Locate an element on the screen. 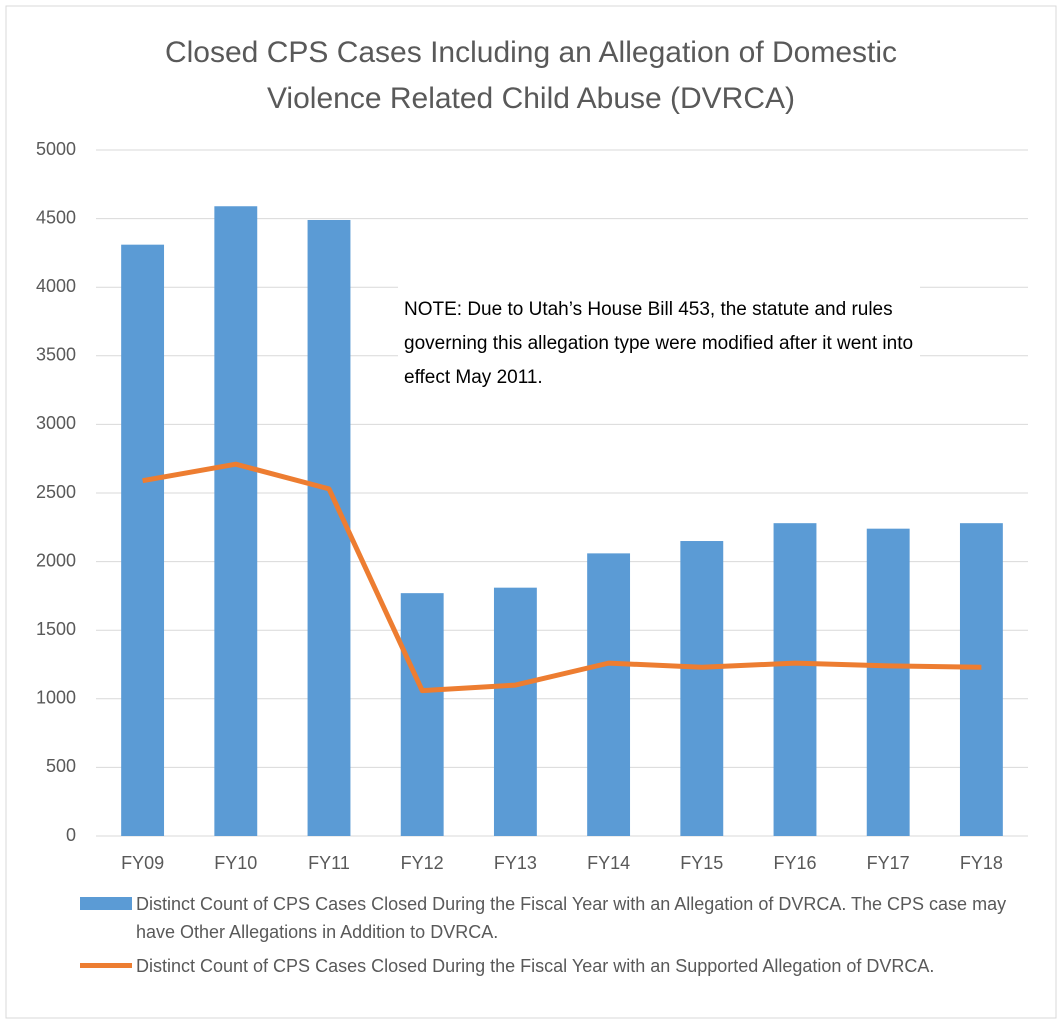 This screenshot has height=1024, width=1062. y-tick-label: 2500 is located at coordinates (56, 492).